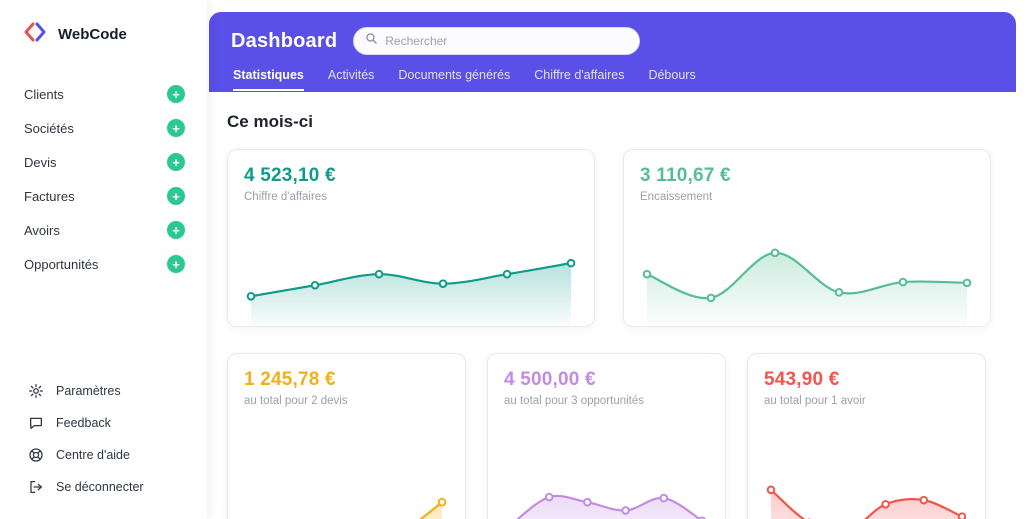 The width and height of the screenshot is (1024, 519). I want to click on tab-statistiques: Statistiques, so click(268, 79).